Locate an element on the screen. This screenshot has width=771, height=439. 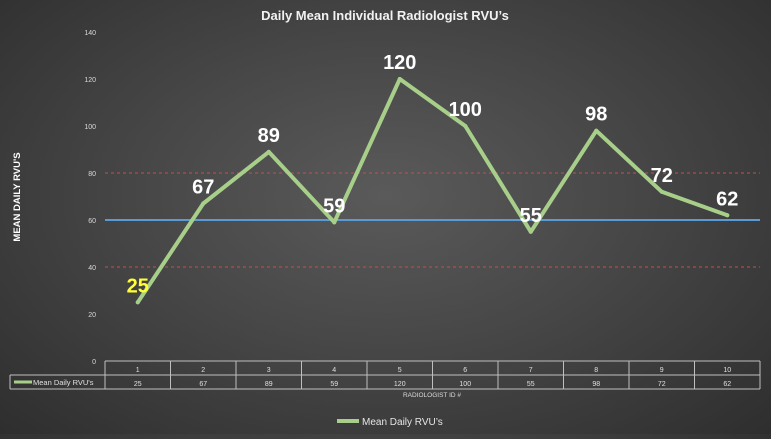
data-label: 55 is located at coordinates (531, 216).